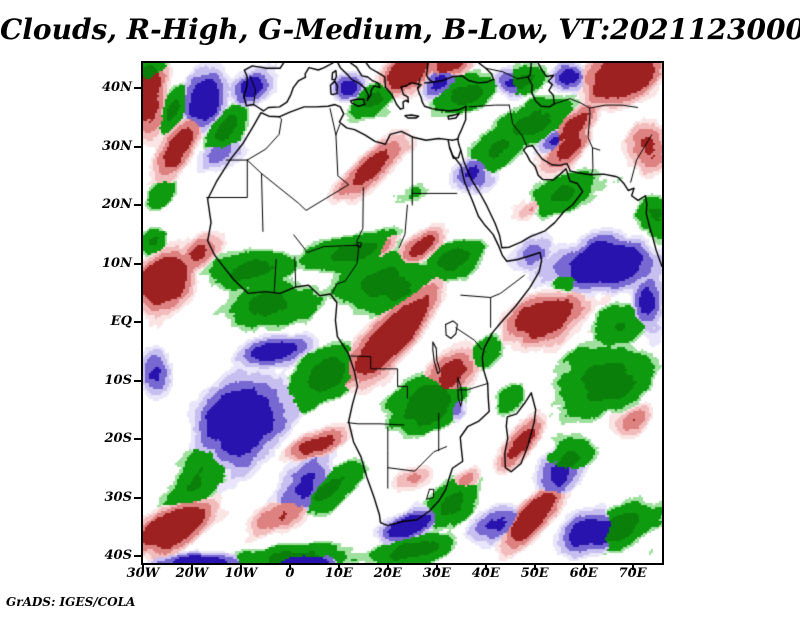  Describe the element at coordinates (436, 573) in the screenshot. I see `x-tick-label: 30E` at that location.